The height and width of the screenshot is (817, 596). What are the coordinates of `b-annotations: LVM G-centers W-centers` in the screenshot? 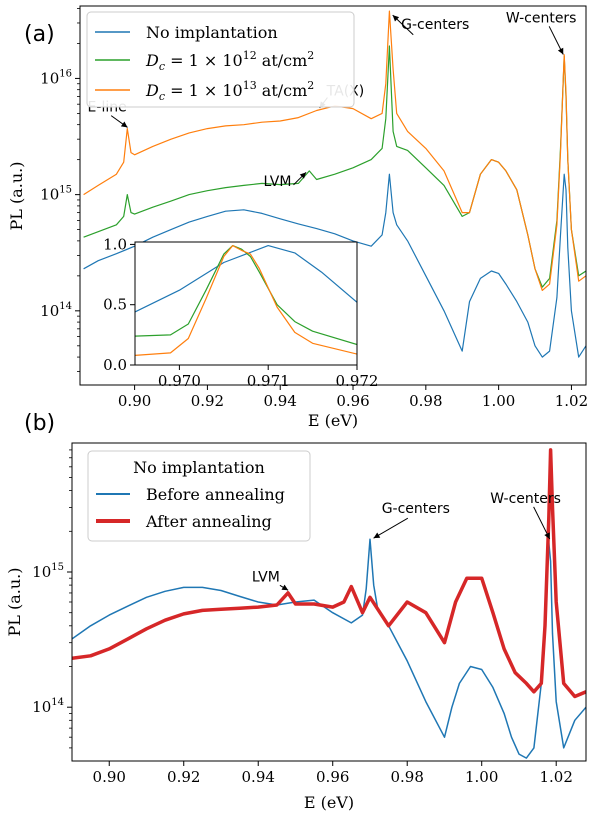 It's located at (406, 541).